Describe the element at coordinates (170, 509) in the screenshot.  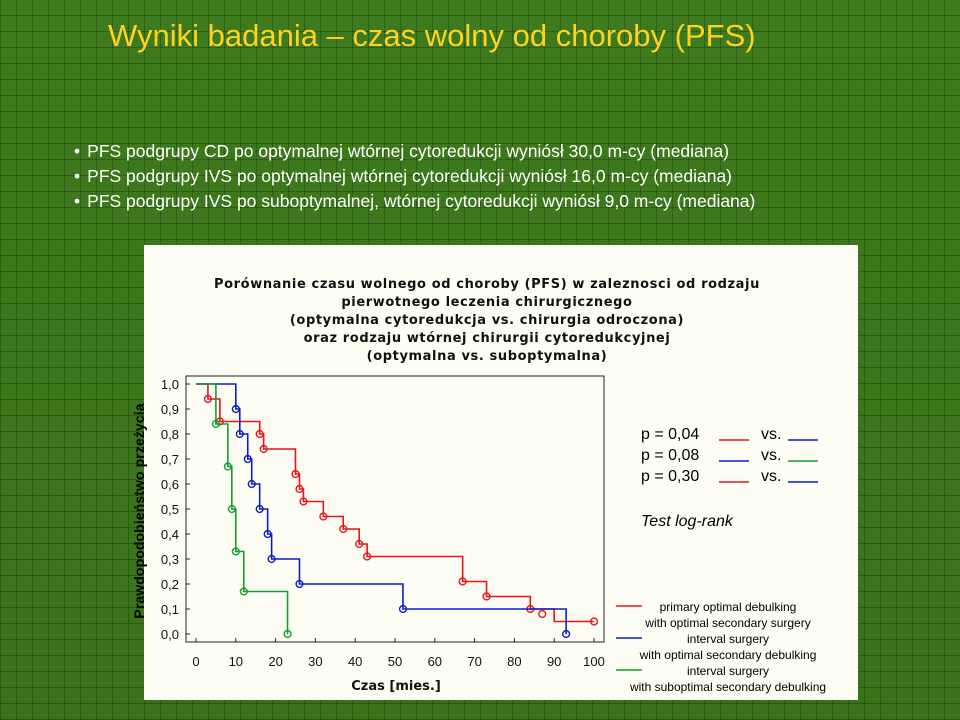
I see `y-tick-label: 0,5` at that location.